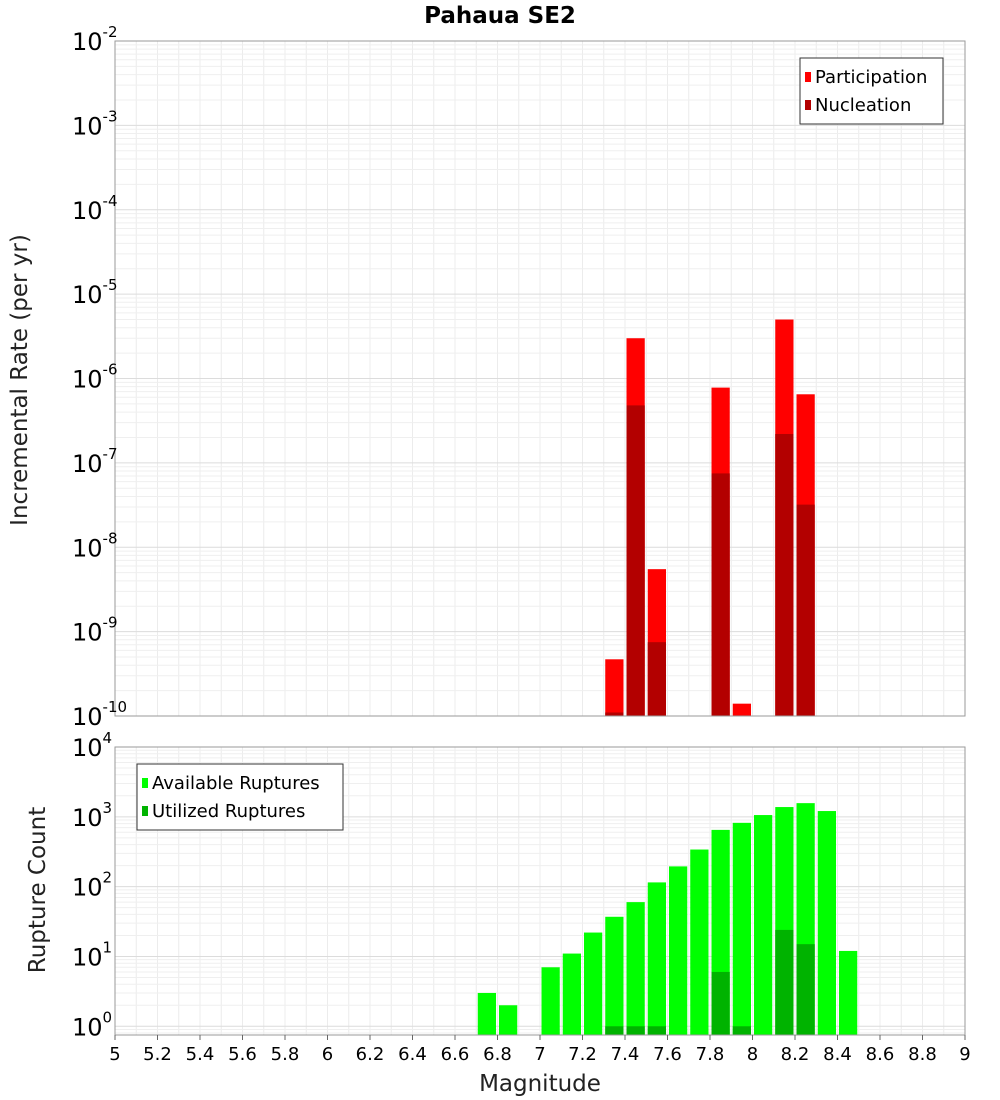 Image resolution: width=1000 pixels, height=1100 pixels. What do you see at coordinates (92, 954) in the screenshot?
I see `y-tick-label: 10¹` at bounding box center [92, 954].